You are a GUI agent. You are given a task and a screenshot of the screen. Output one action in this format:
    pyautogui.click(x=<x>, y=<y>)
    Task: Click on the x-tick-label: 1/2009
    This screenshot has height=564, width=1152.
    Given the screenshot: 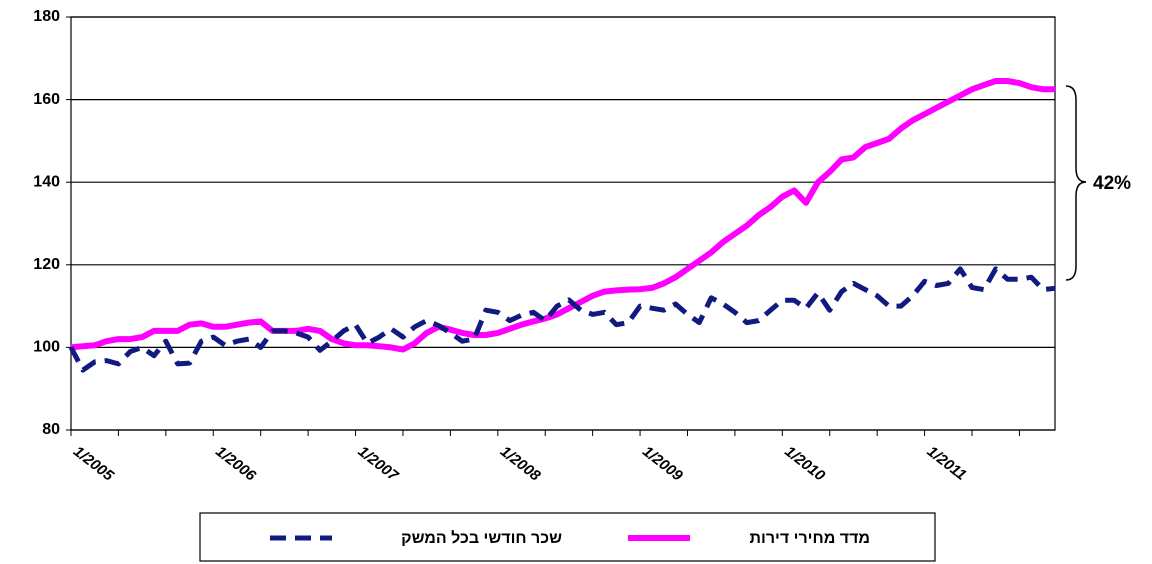 What is the action you would take?
    pyautogui.click(x=662, y=464)
    